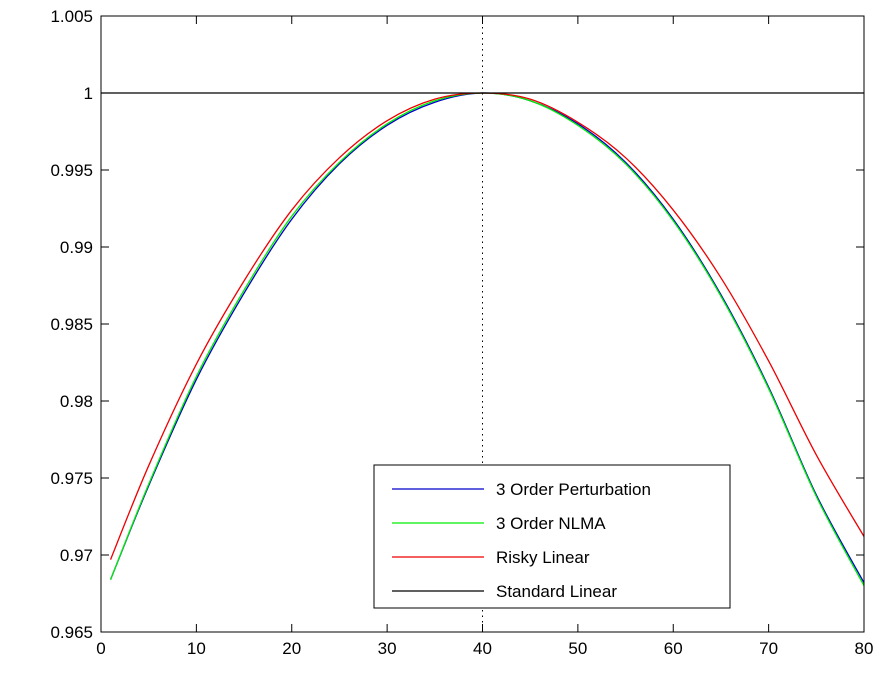  What do you see at coordinates (88, 93) in the screenshot?
I see `y-tick-label: 1` at bounding box center [88, 93].